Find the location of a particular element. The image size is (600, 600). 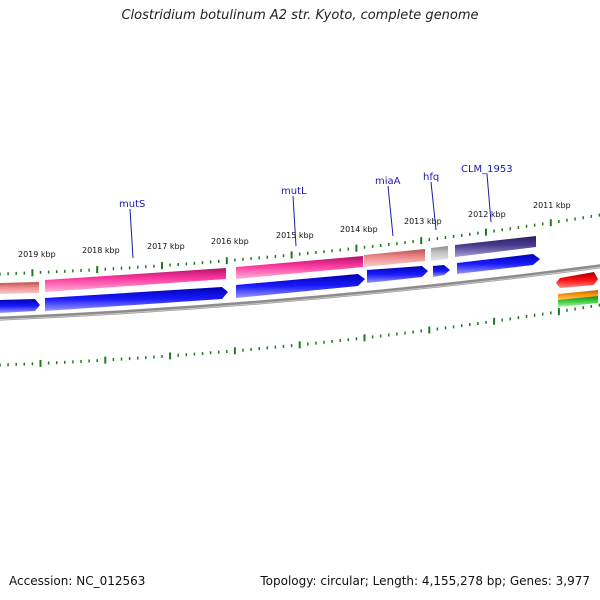

ruler-label: 2013 kbp is located at coordinates (423, 221).